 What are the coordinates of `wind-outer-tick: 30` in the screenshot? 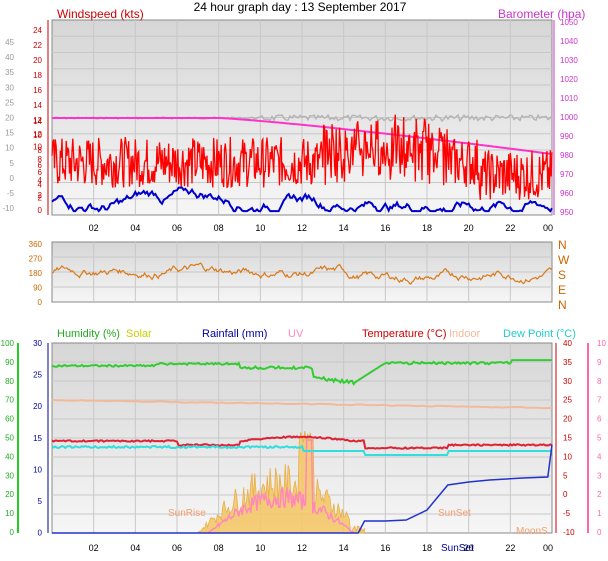 It's located at (9, 87).